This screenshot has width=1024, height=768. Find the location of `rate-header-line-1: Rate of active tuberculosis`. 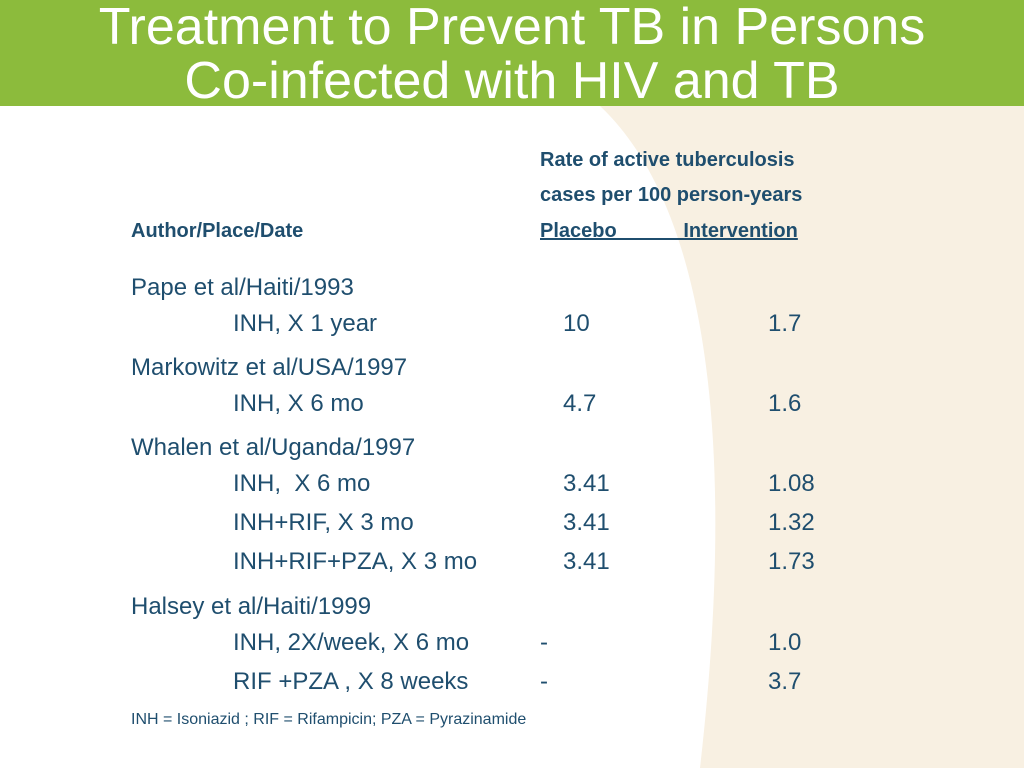

rate-header-line-1: Rate of active tuberculosis is located at coordinates (667, 160).